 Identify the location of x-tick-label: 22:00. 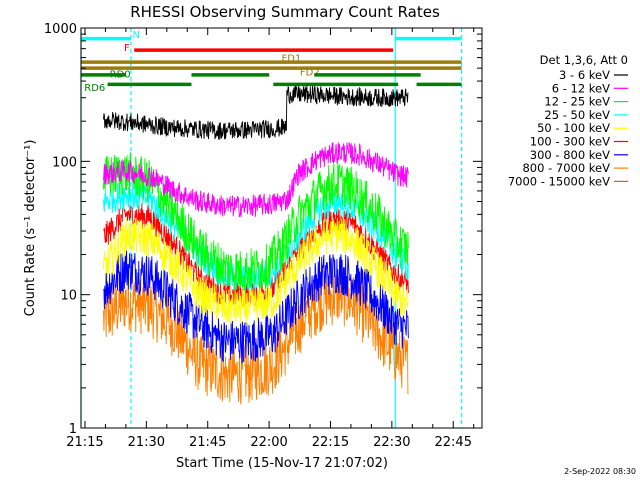
(268, 442).